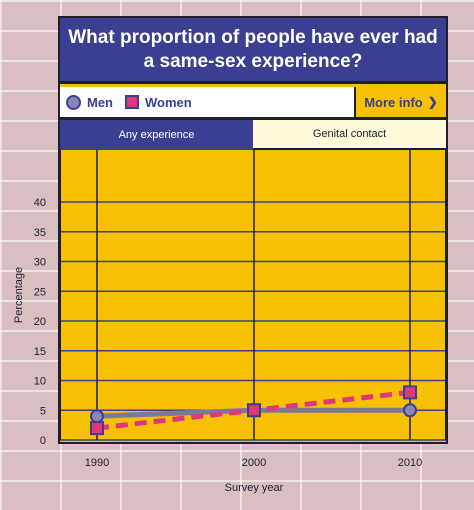  I want to click on legend-item-women: Women, so click(158, 102).